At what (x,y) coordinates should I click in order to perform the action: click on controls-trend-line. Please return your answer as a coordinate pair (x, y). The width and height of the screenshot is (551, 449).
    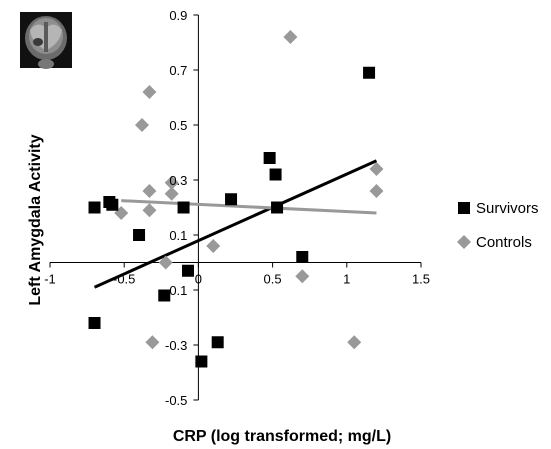
    Looking at the image, I should click on (249, 207).